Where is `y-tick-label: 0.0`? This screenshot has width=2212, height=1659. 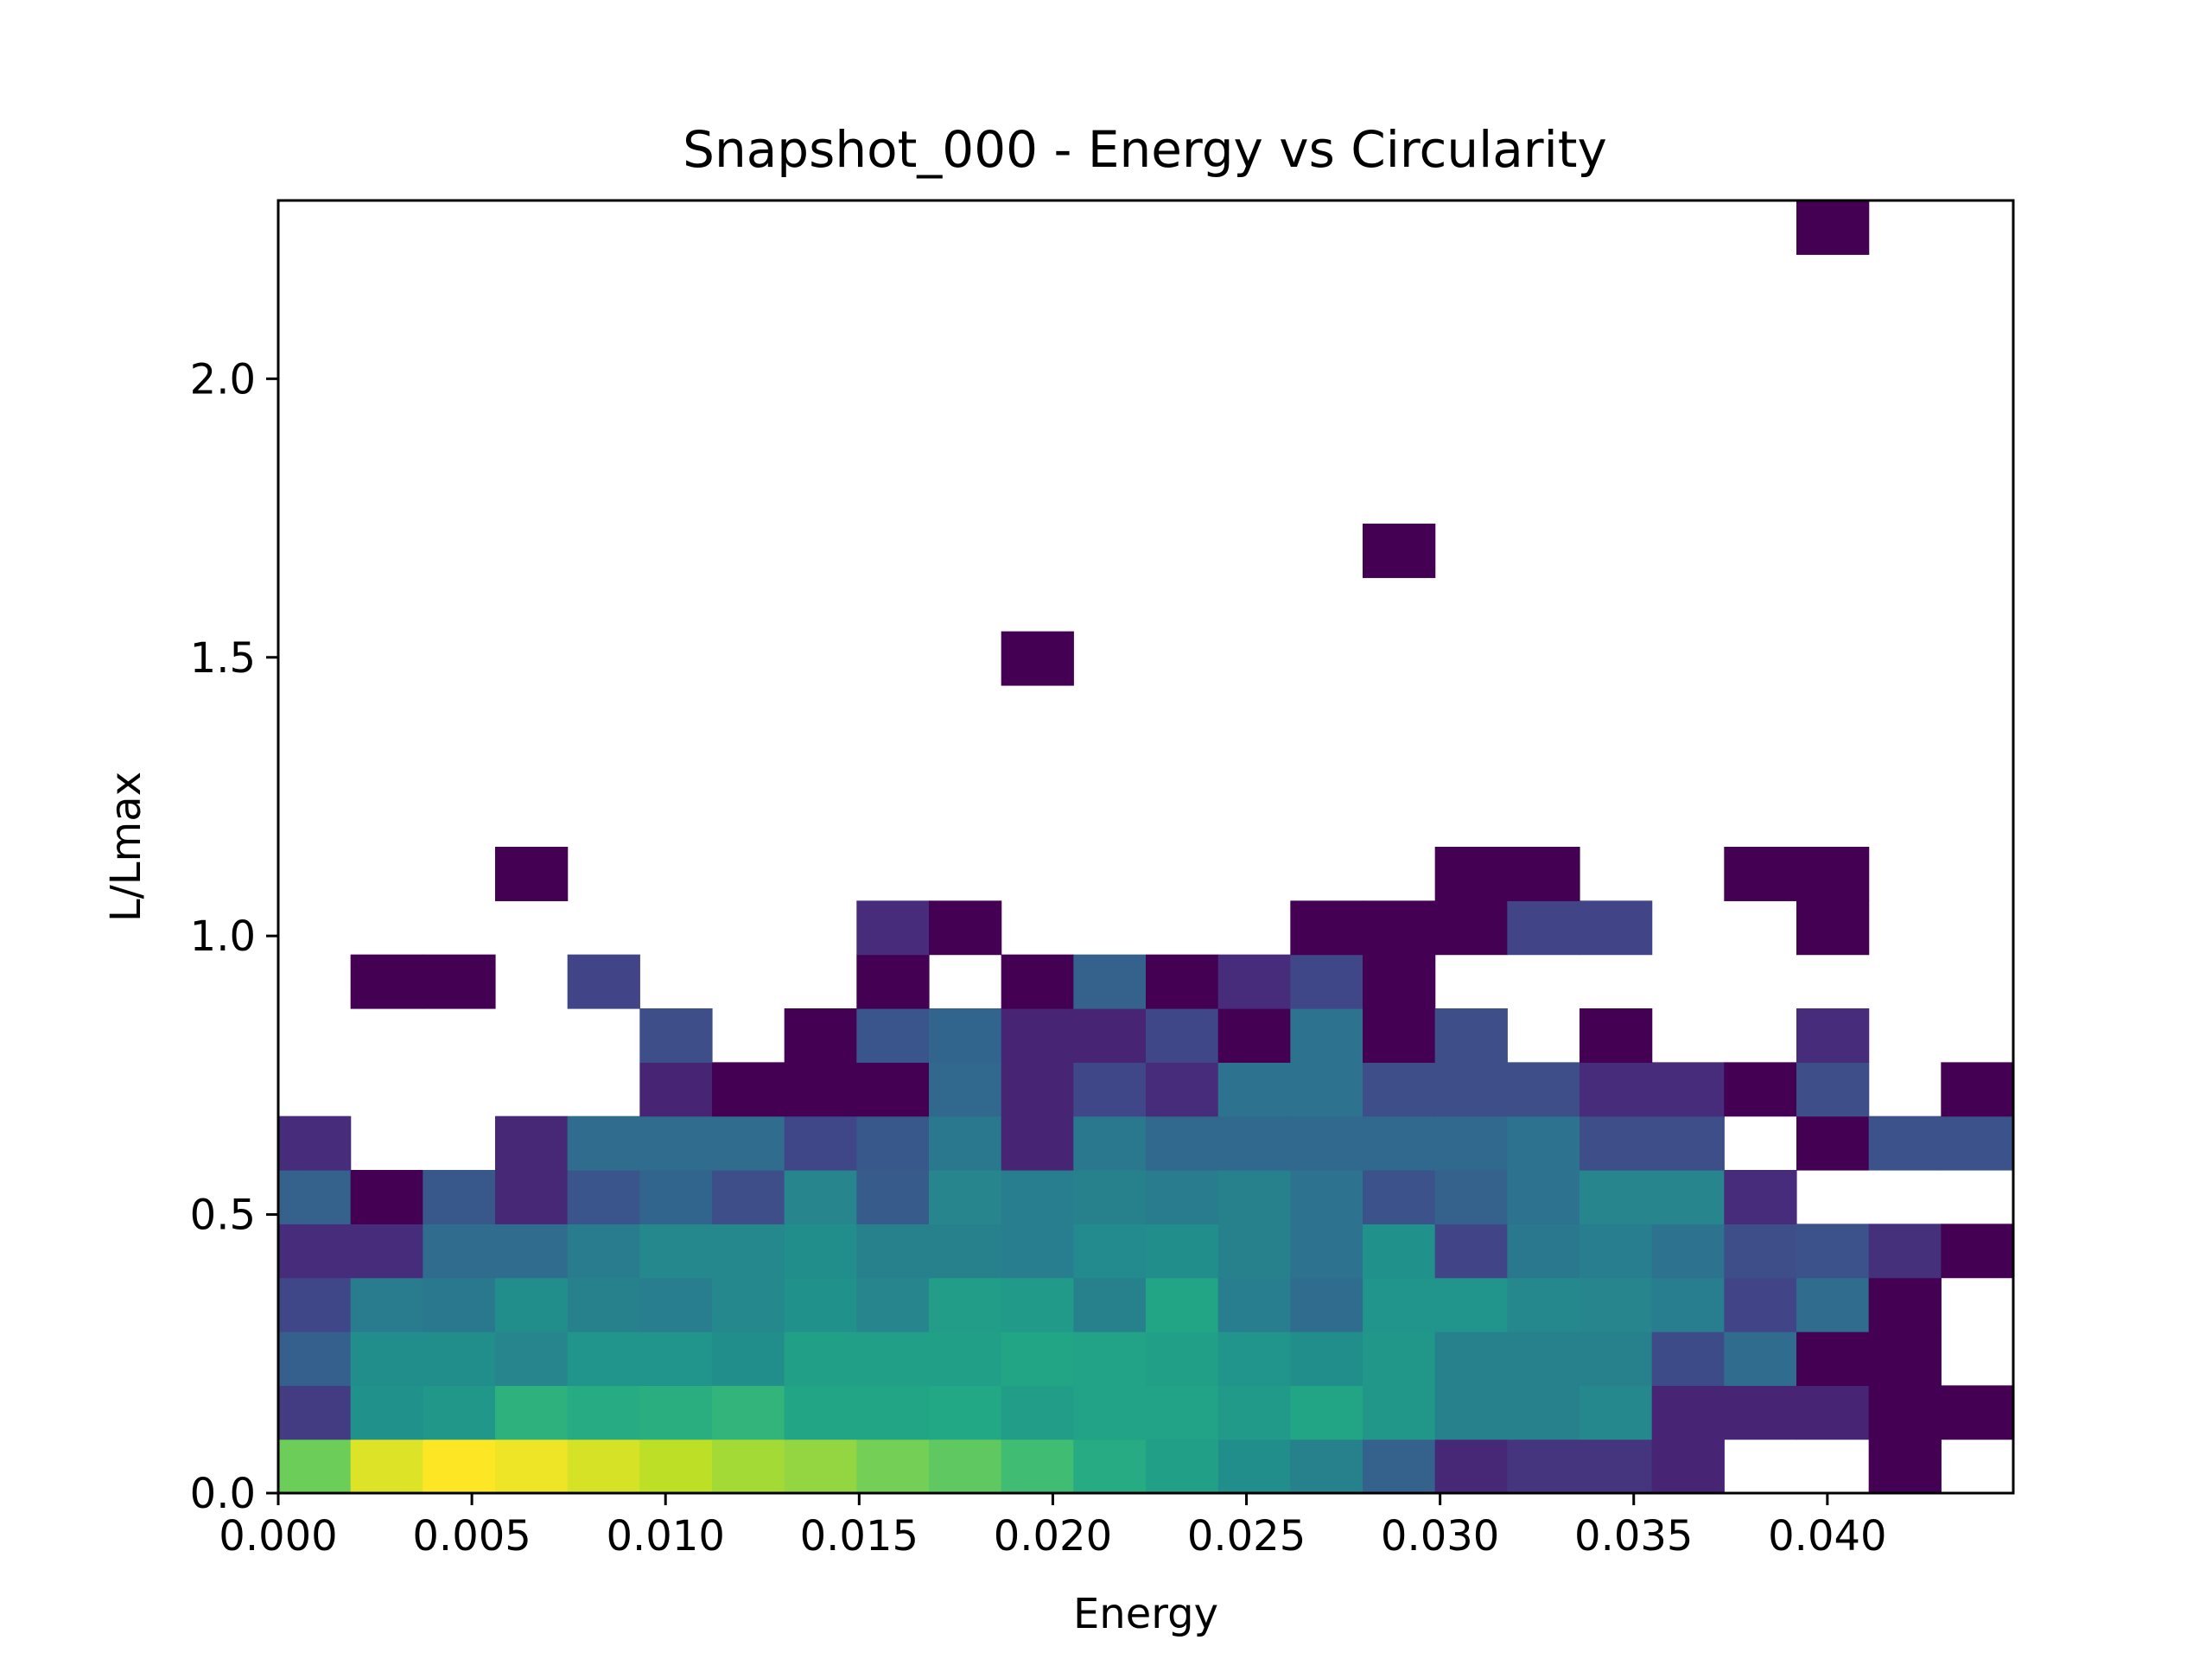
y-tick-label: 0.0 is located at coordinates (223, 1494).